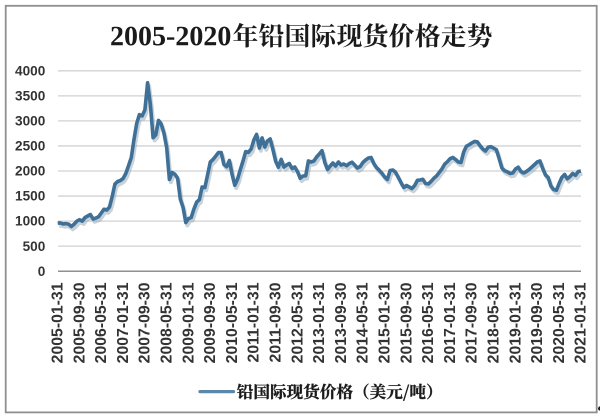 The image size is (600, 417). I want to click on svg-text: 2006-05-31, so click(101, 322).